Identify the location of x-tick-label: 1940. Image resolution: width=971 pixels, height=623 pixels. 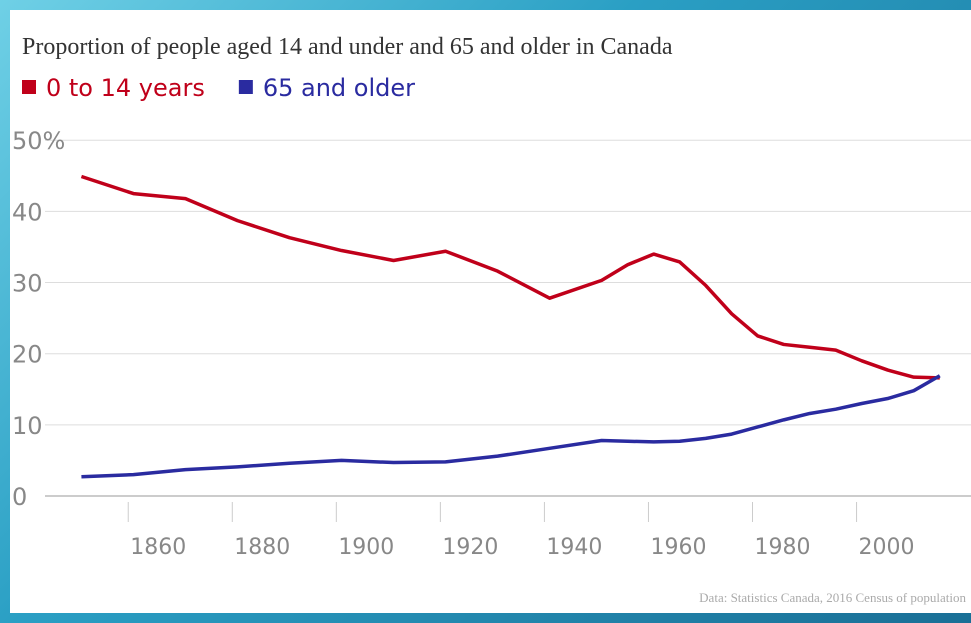
(574, 547).